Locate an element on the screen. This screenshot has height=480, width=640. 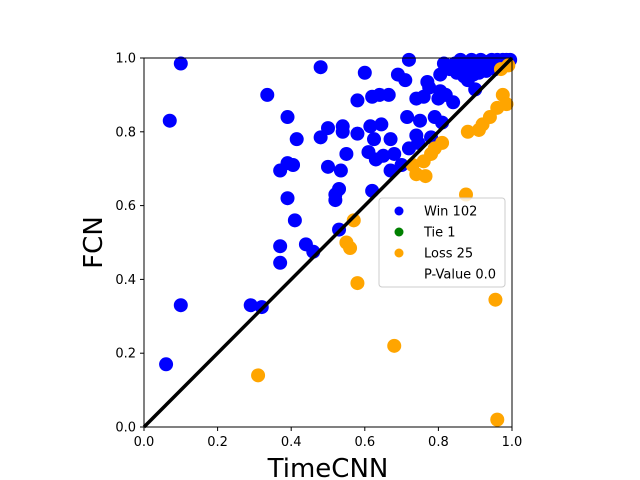
x-tick-label: 0.8 is located at coordinates (438, 442).